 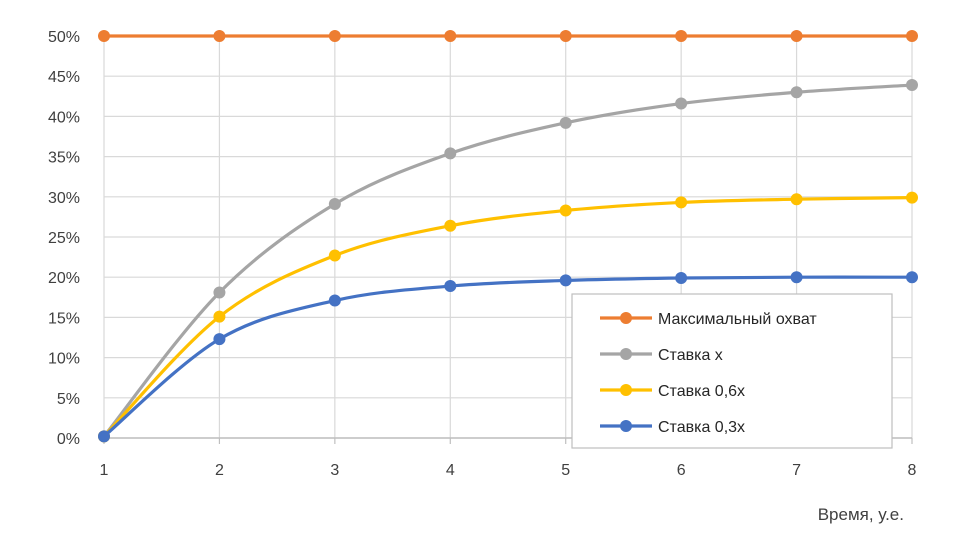 What do you see at coordinates (64, 77) in the screenshot?
I see `y-tick-label: 45%` at bounding box center [64, 77].